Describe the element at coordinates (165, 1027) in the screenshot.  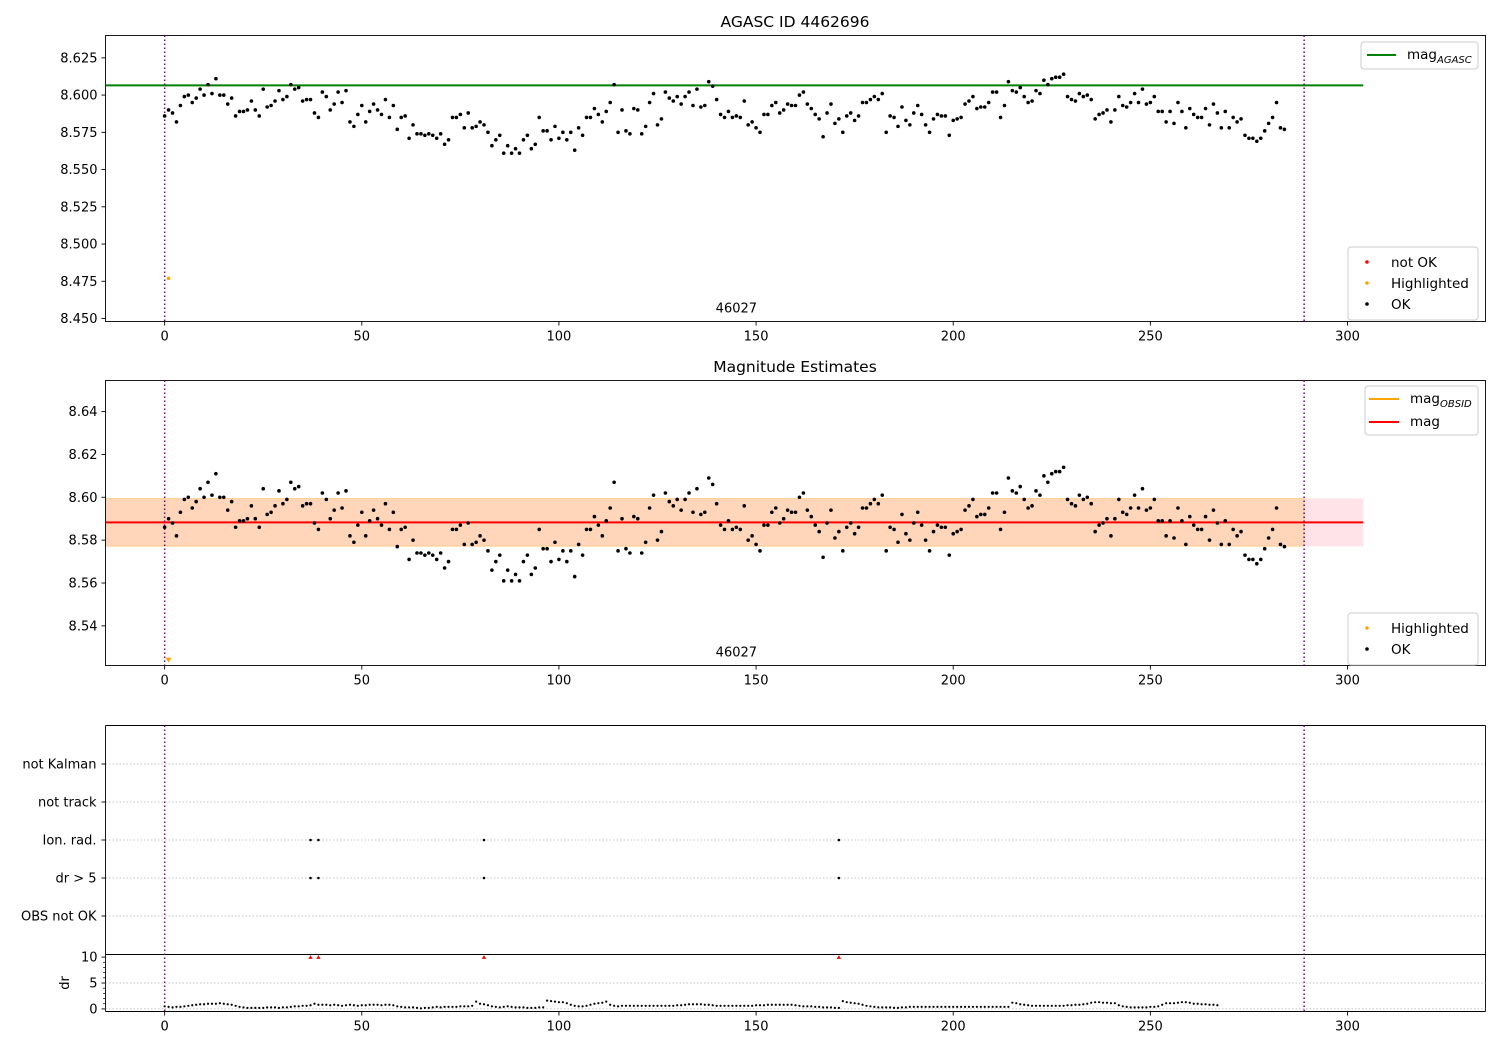
I see `panel4-xtick-label: 0` at that location.